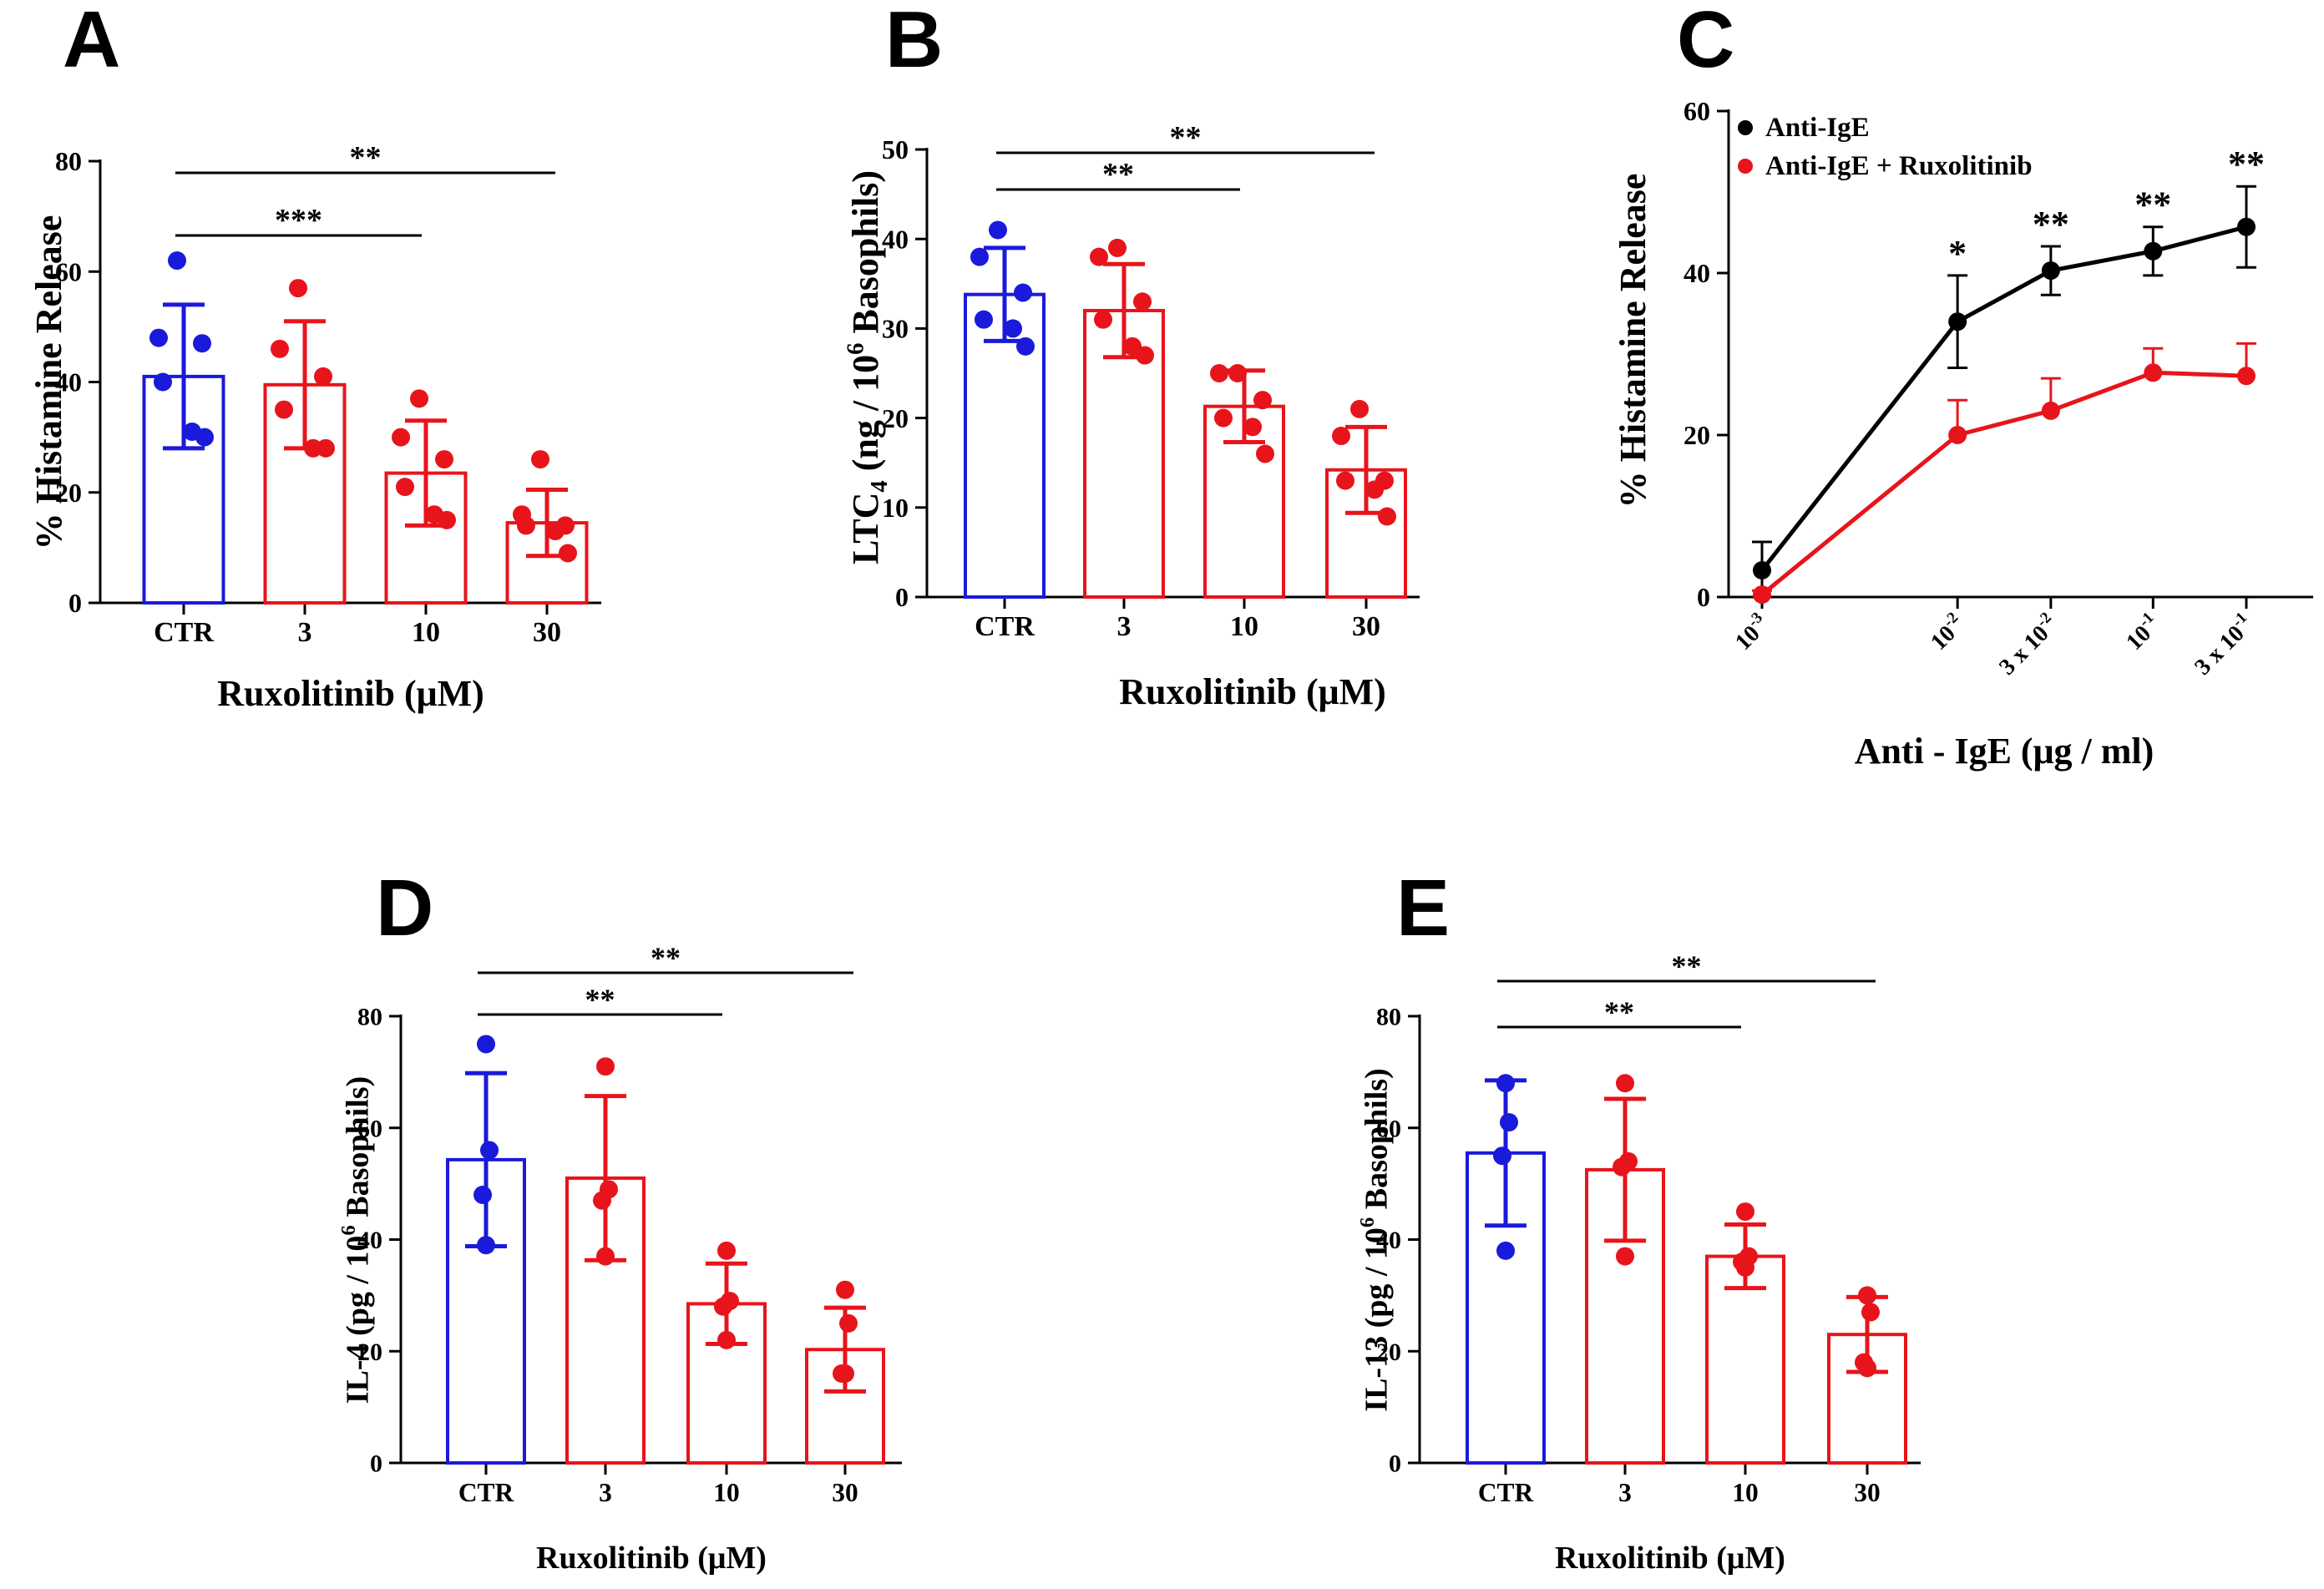 The image size is (2324, 1589). I want to click on x-tick-label: 10⁻², so click(1946, 632).